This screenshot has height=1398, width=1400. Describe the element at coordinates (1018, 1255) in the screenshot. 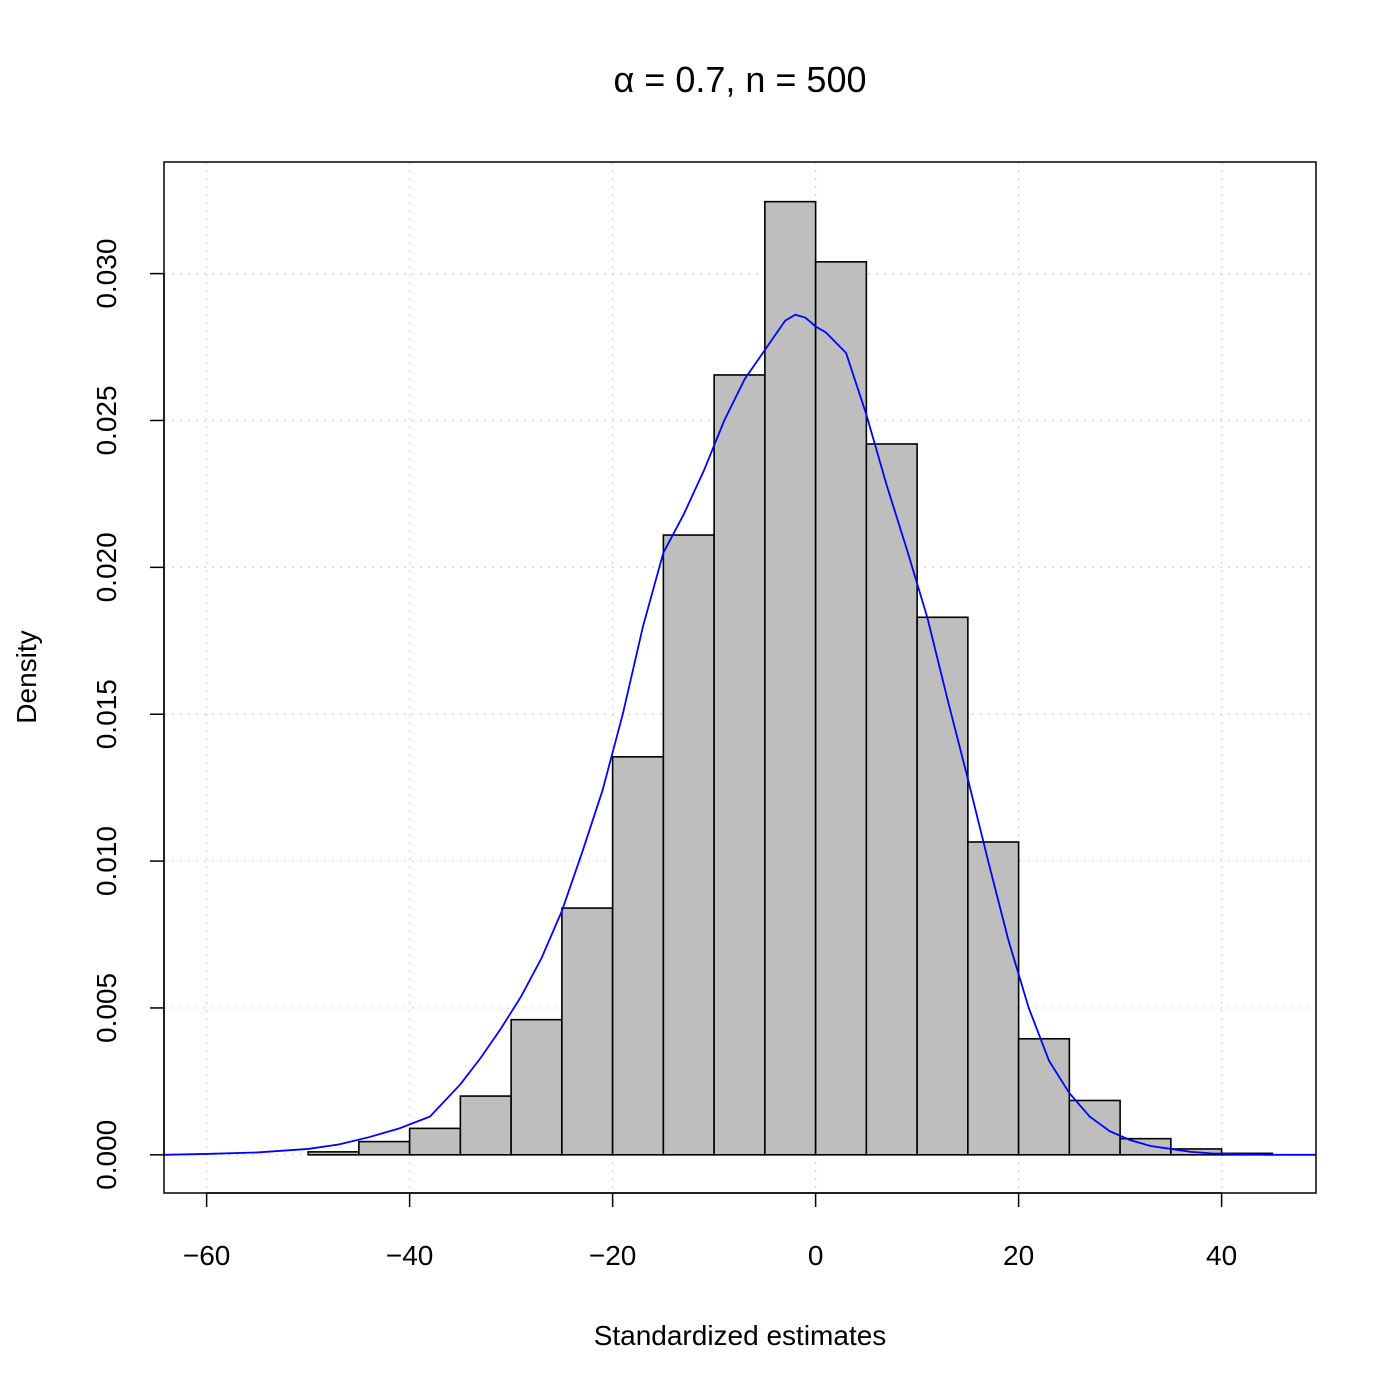

I see `x-tick-label: 20` at that location.